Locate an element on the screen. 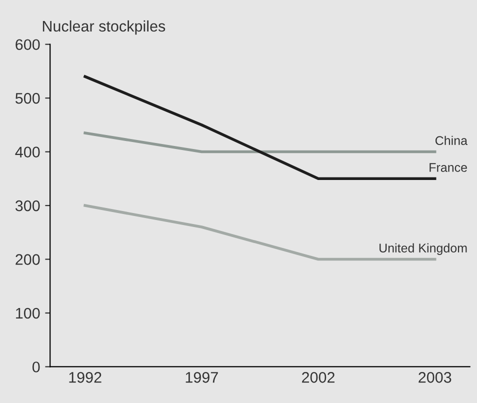 The height and width of the screenshot is (403, 477). series-label: United Kingdom is located at coordinates (423, 249).